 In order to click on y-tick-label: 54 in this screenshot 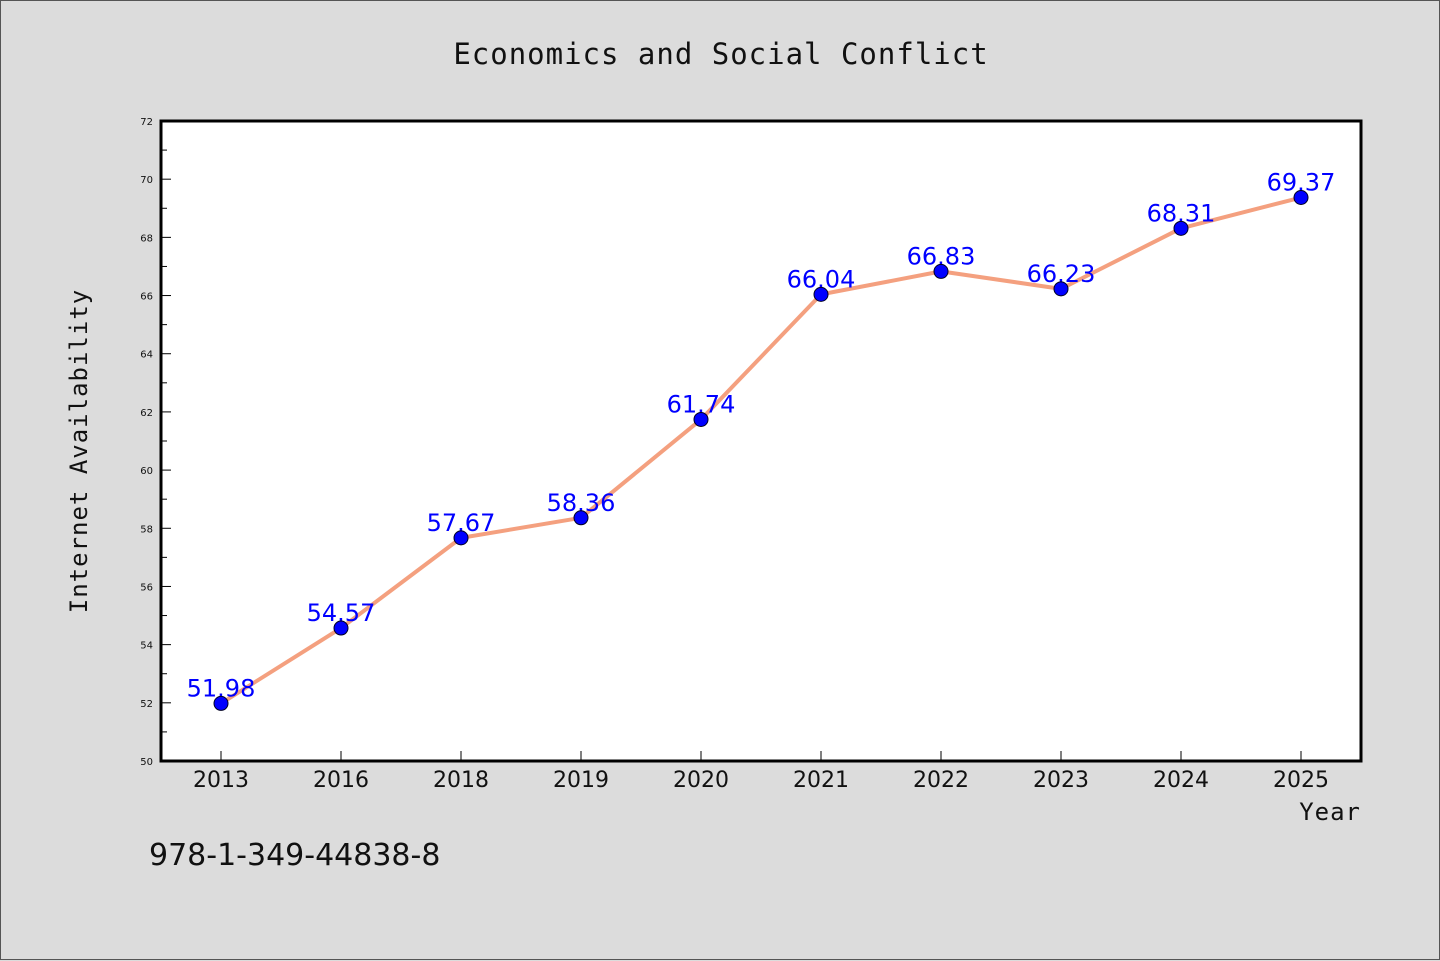, I will do `click(146, 646)`.